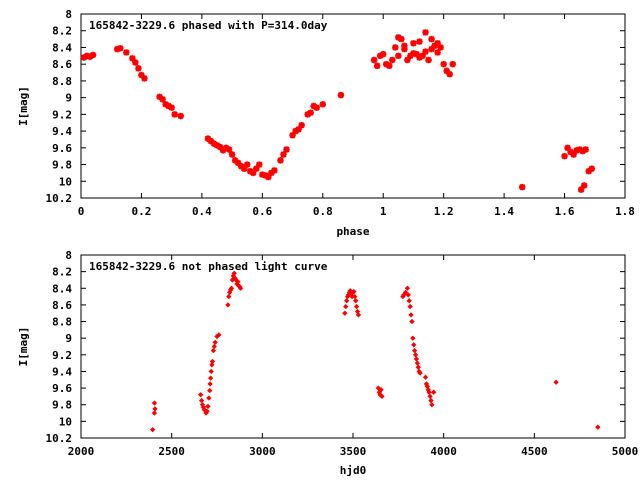 This screenshot has height=485, width=640. What do you see at coordinates (383, 211) in the screenshot?
I see `x-tick-label: 1` at bounding box center [383, 211].